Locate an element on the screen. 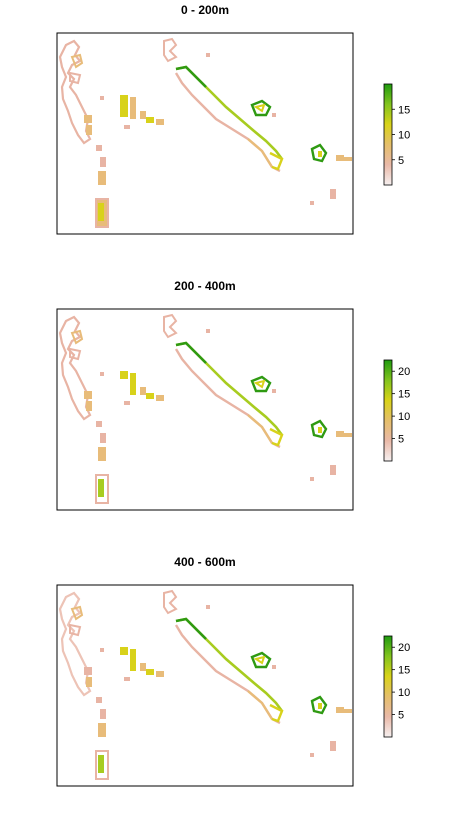 Image resolution: width=475 pixels, height=830 pixels. colour-legend: 5 10 15 is located at coordinates (396, 134).